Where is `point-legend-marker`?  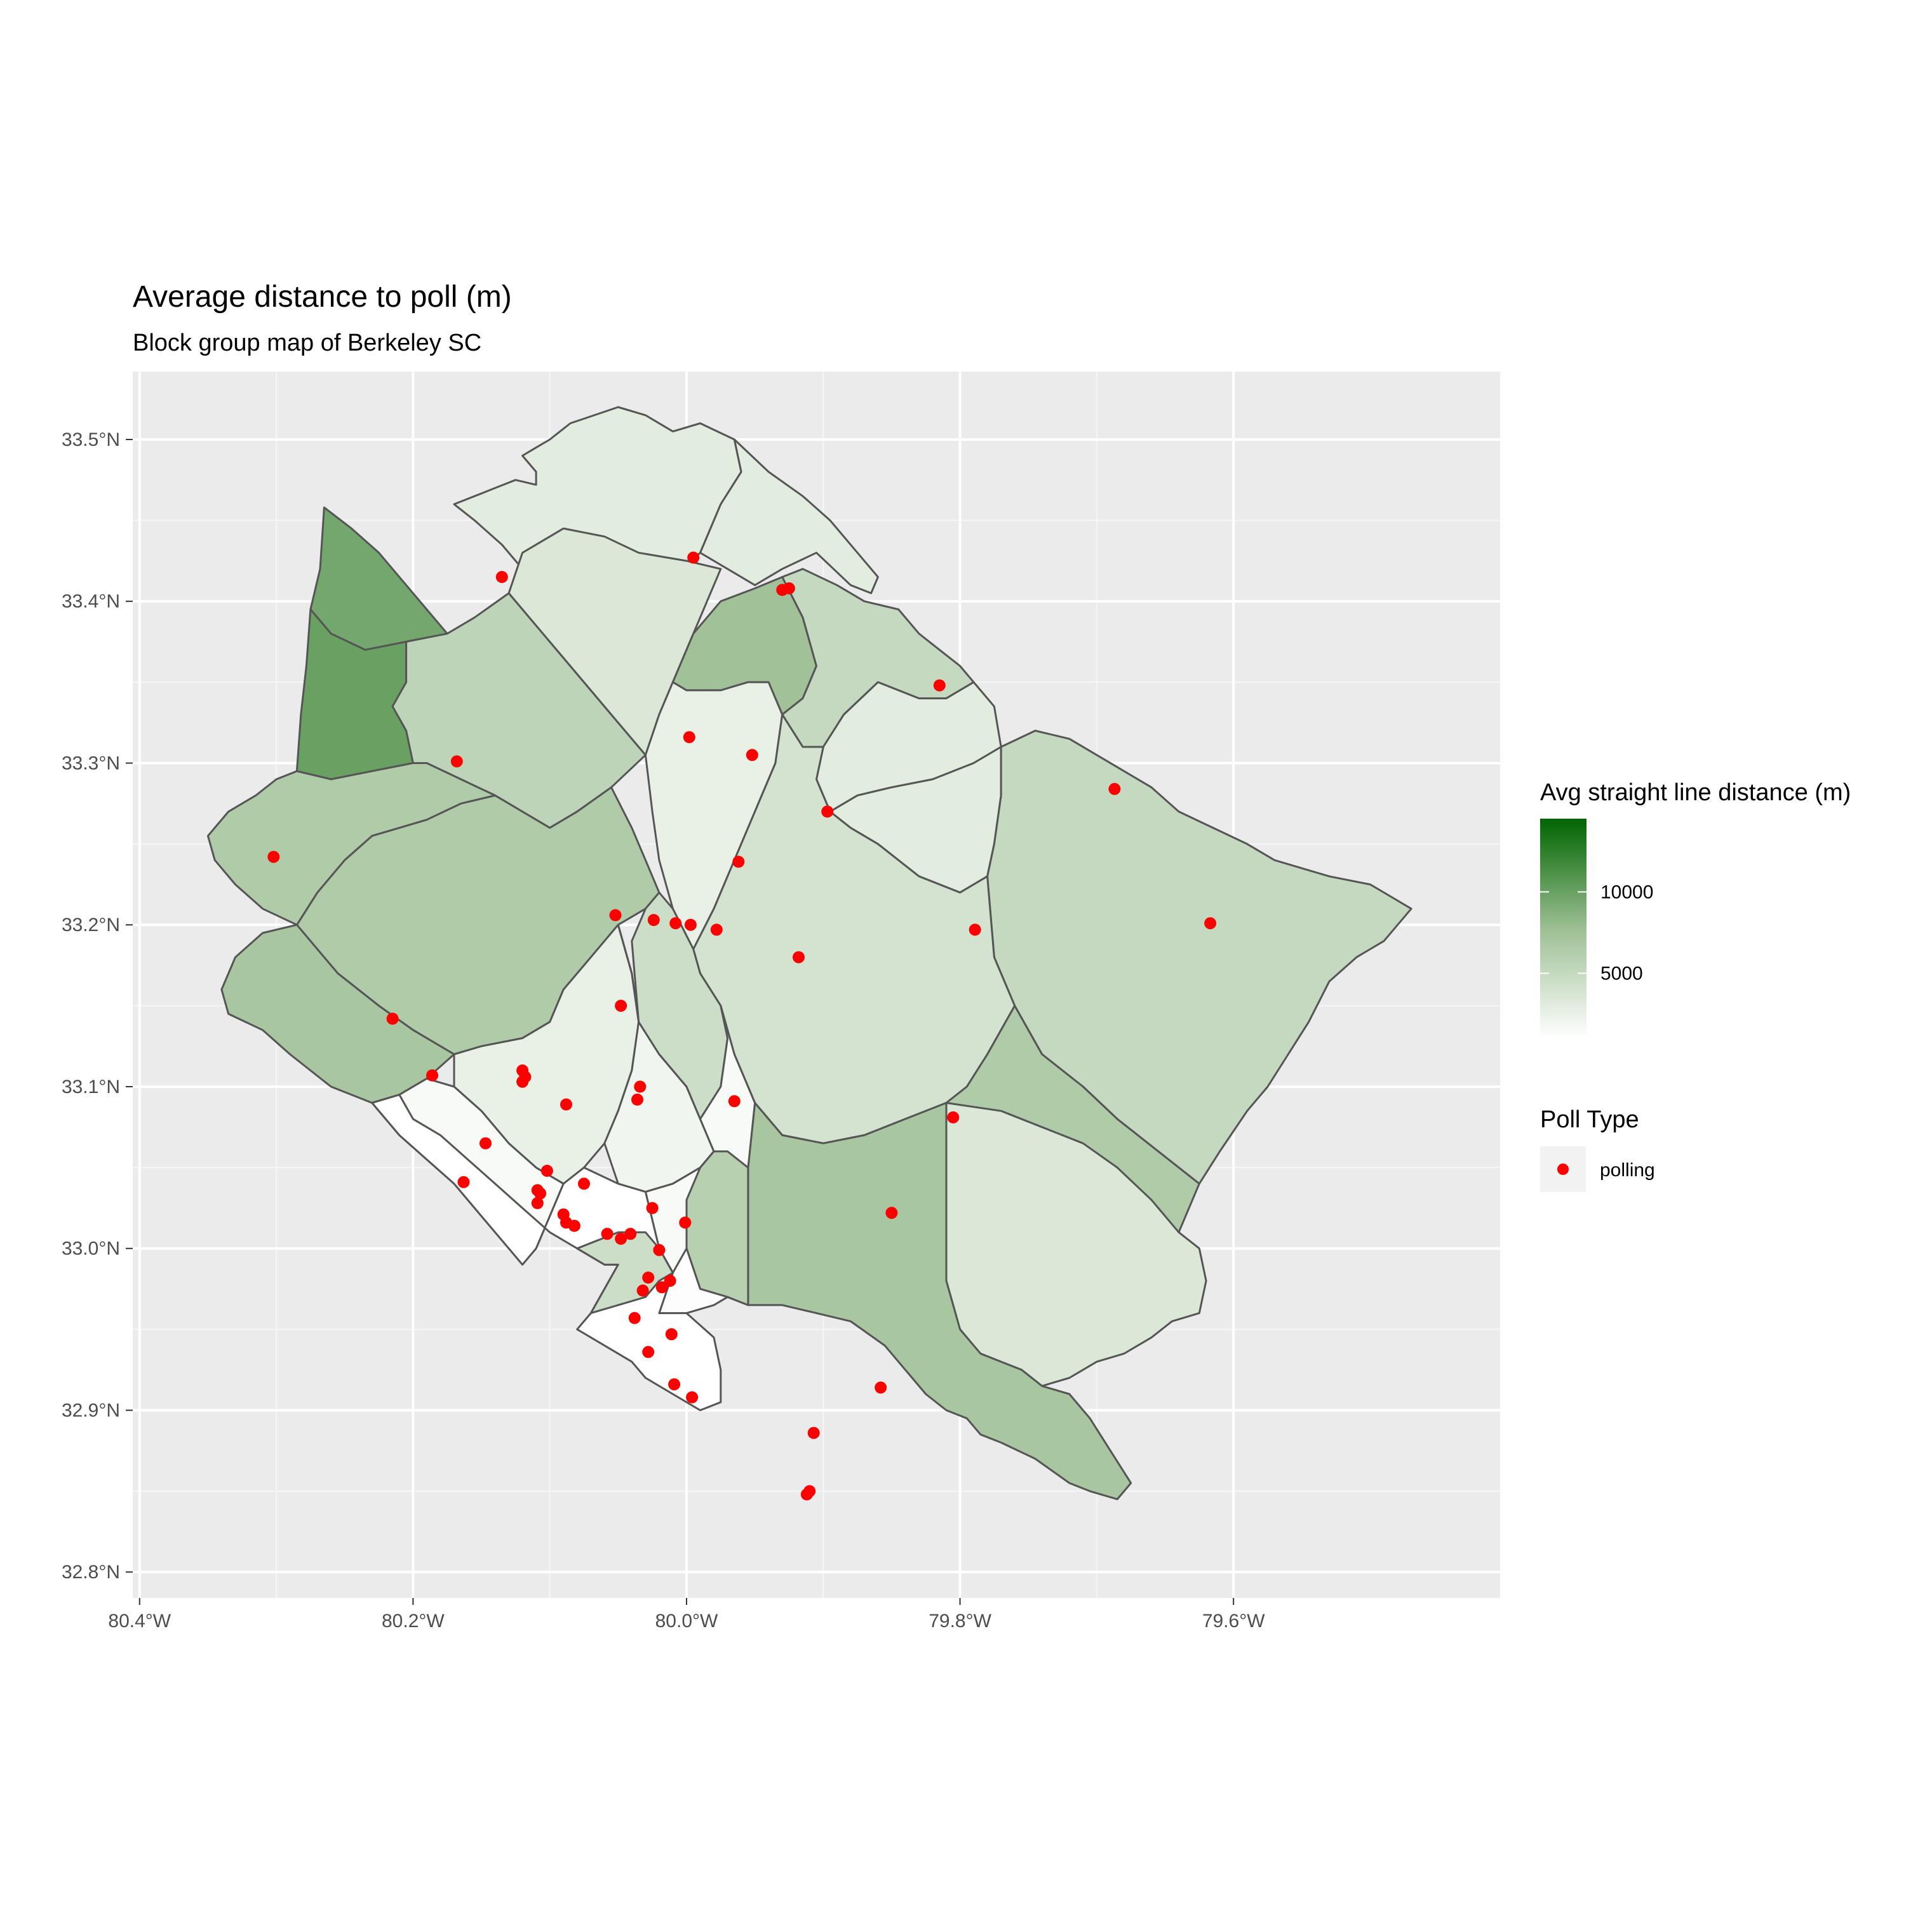 point-legend-marker is located at coordinates (1563, 1169).